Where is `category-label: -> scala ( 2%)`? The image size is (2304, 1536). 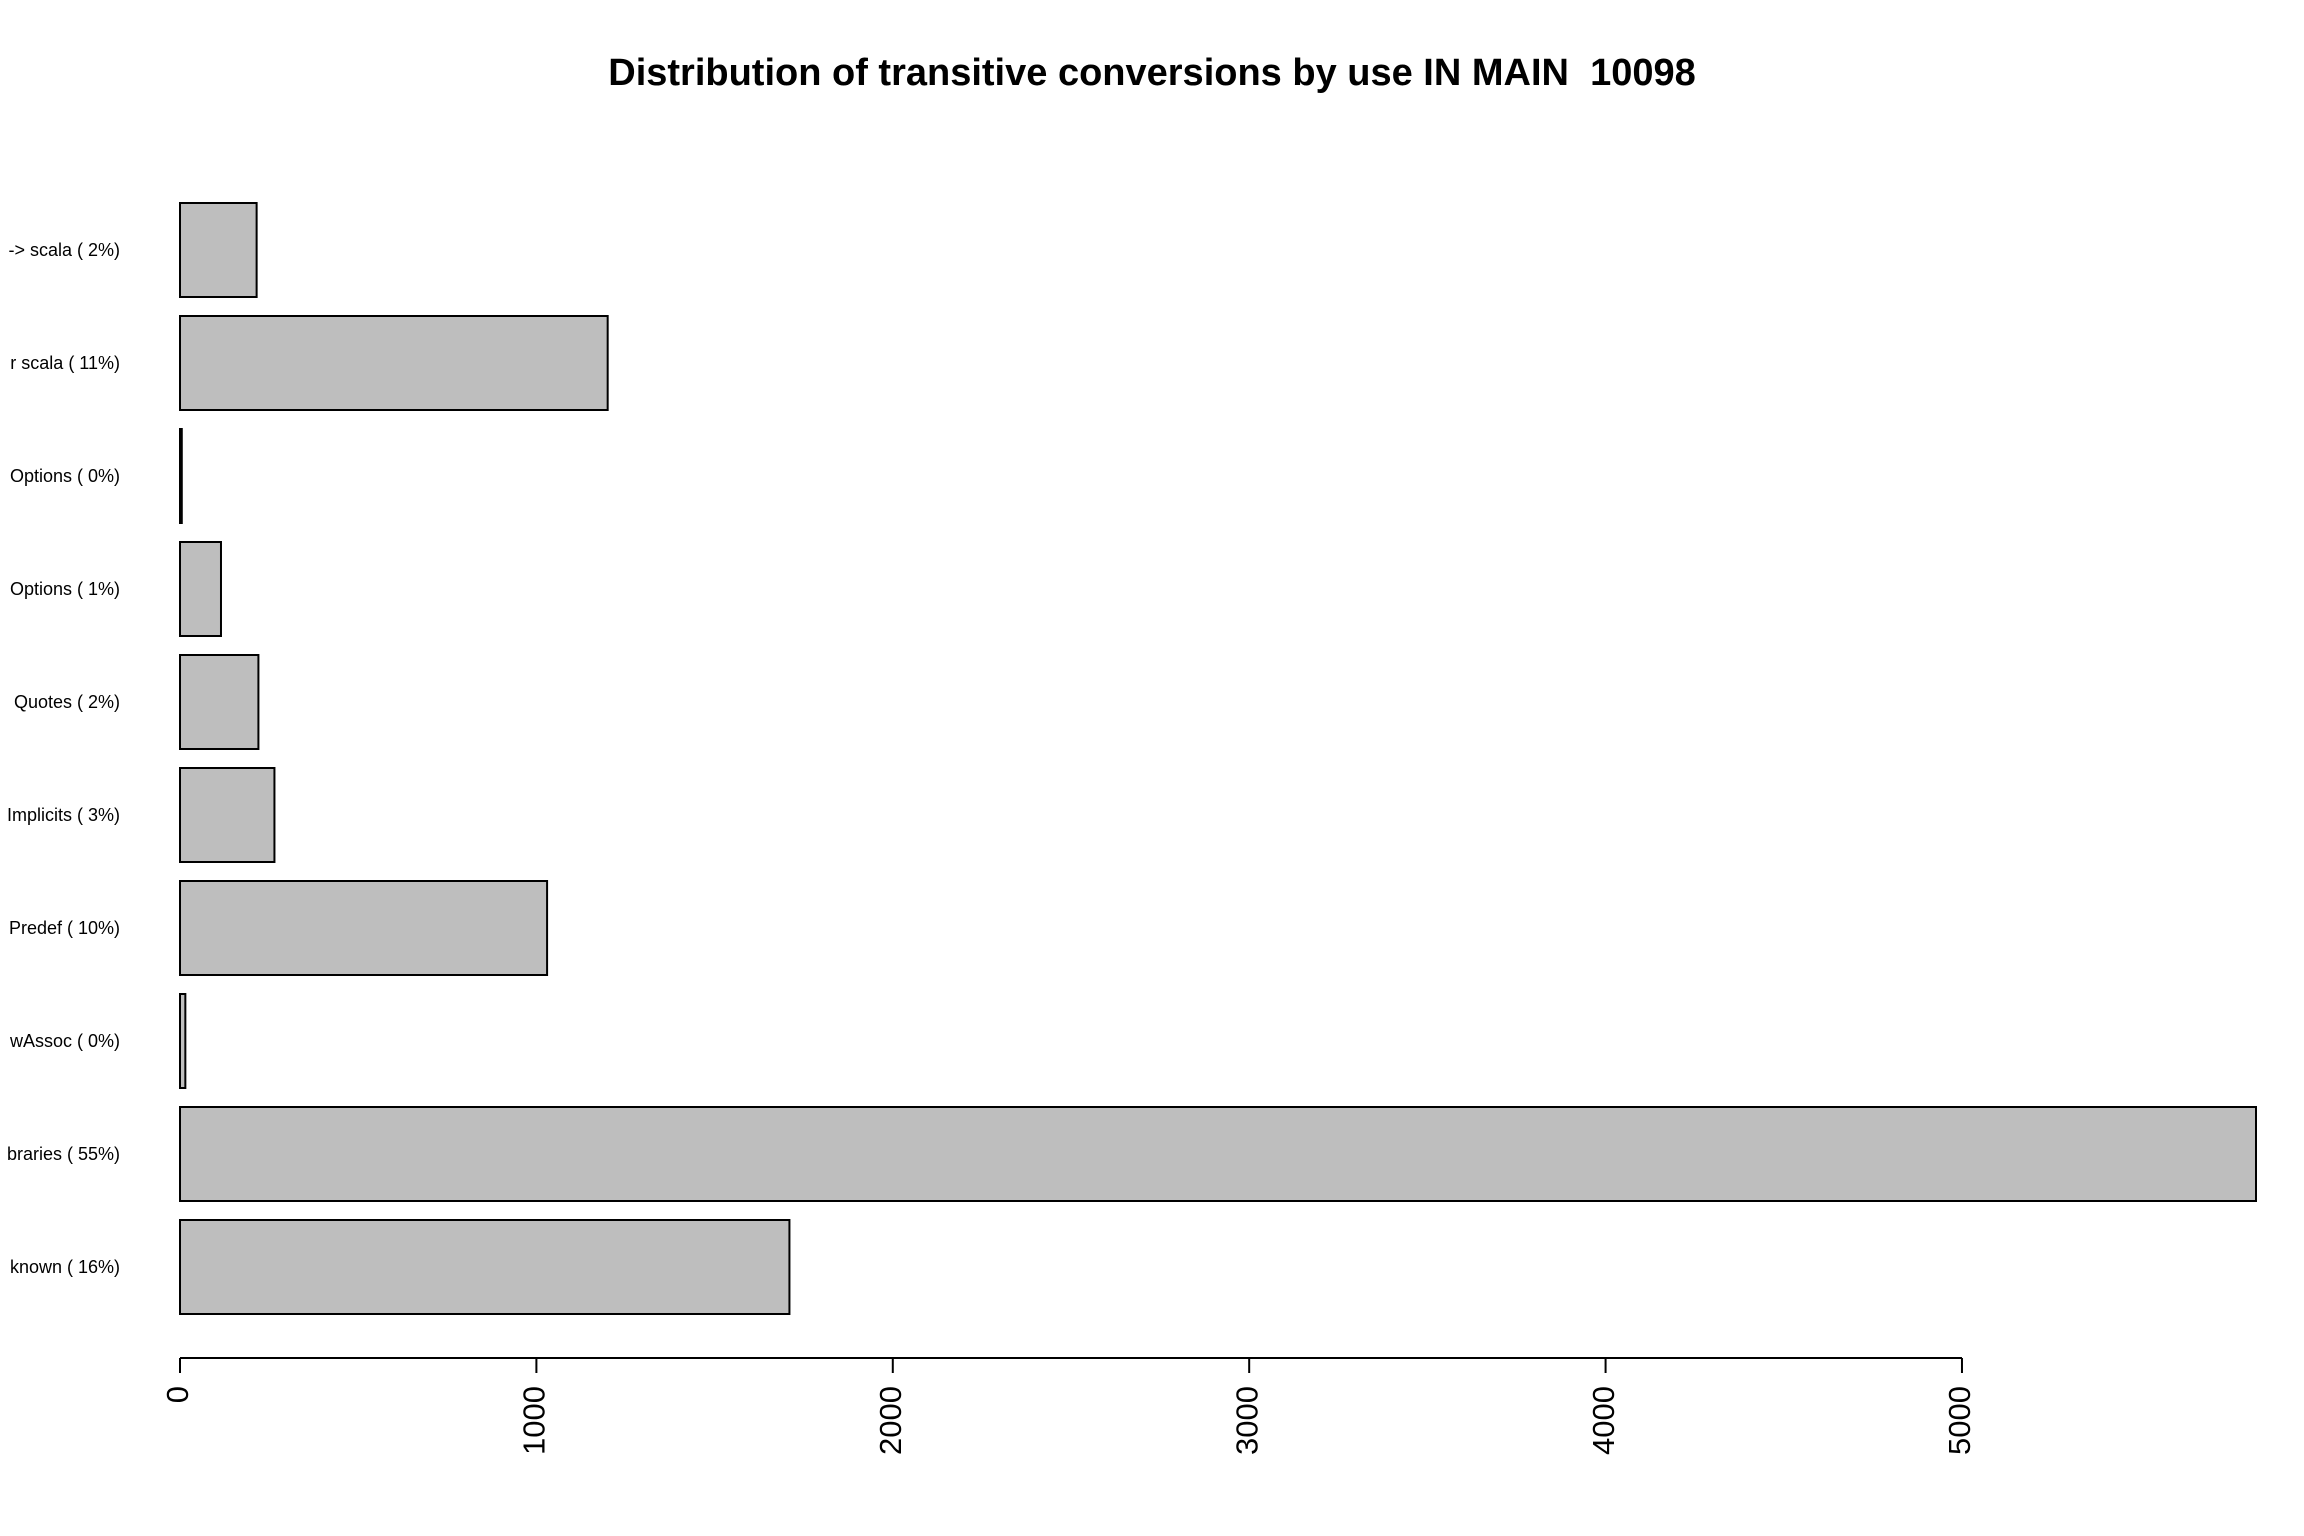
category-label: -> scala ( 2%) is located at coordinates (64, 250).